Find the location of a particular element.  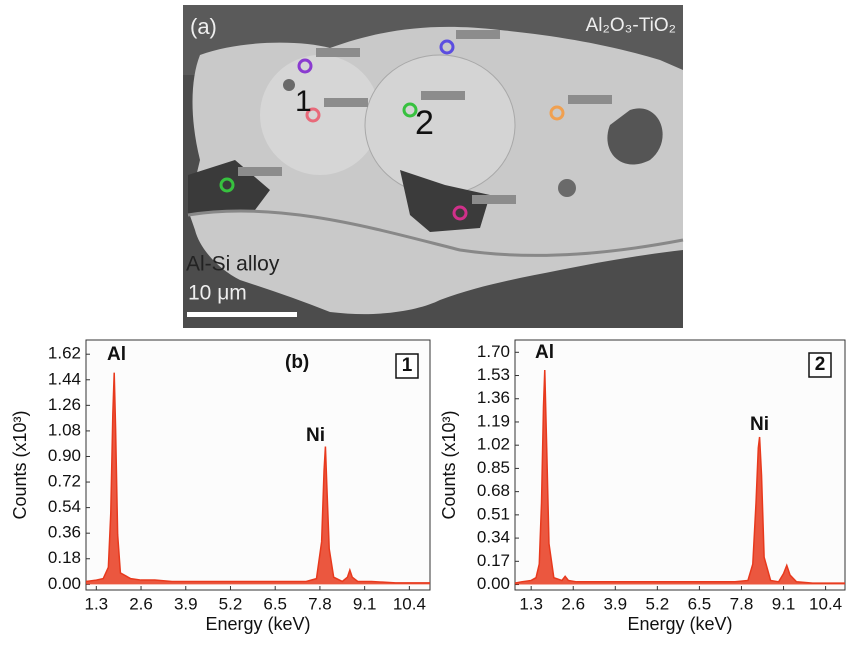

region-label: 1 is located at coordinates (303, 101).